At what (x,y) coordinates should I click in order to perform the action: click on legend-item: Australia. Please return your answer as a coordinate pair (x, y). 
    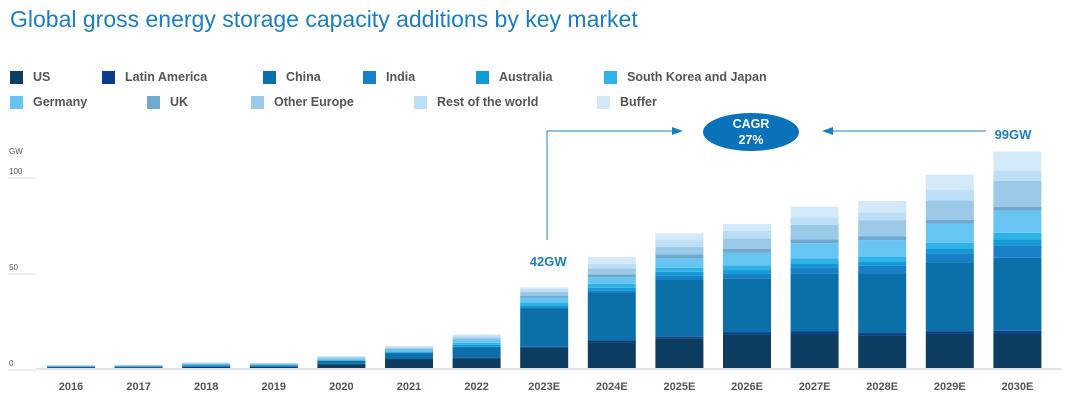
    Looking at the image, I should click on (514, 77).